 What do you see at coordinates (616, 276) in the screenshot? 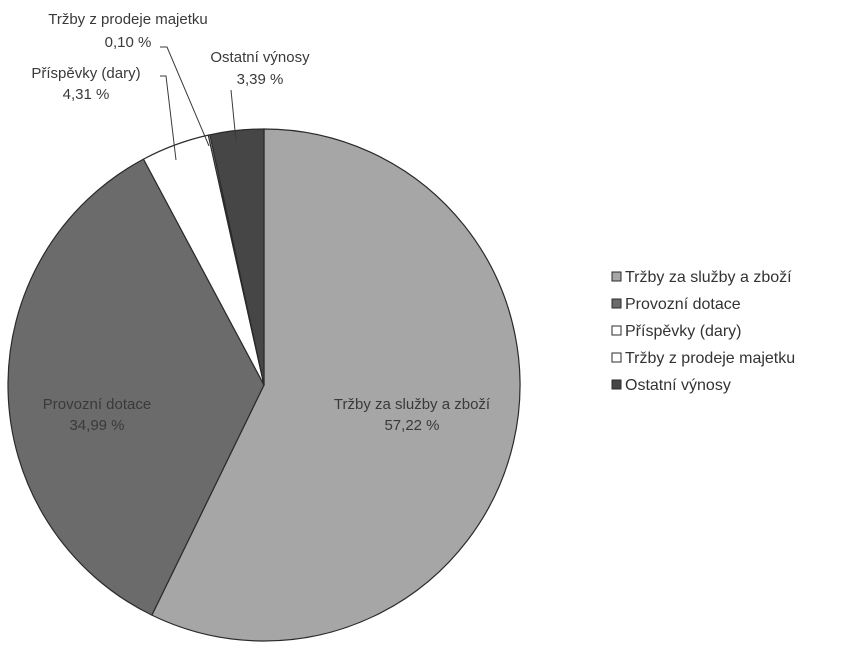
I see `legend-swatch-trzby-za-sluzby-a-zbozi` at bounding box center [616, 276].